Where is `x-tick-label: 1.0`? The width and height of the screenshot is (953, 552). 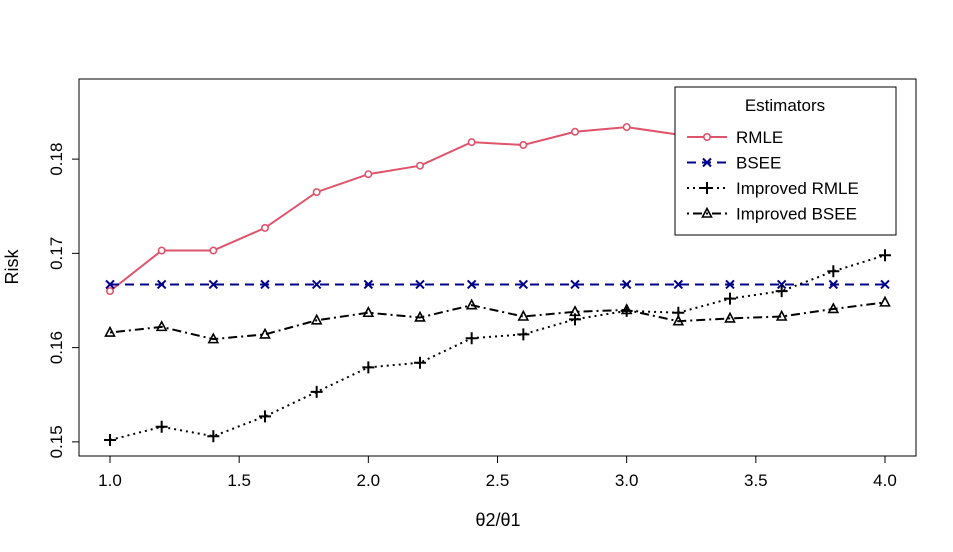 x-tick-label: 1.0 is located at coordinates (110, 480).